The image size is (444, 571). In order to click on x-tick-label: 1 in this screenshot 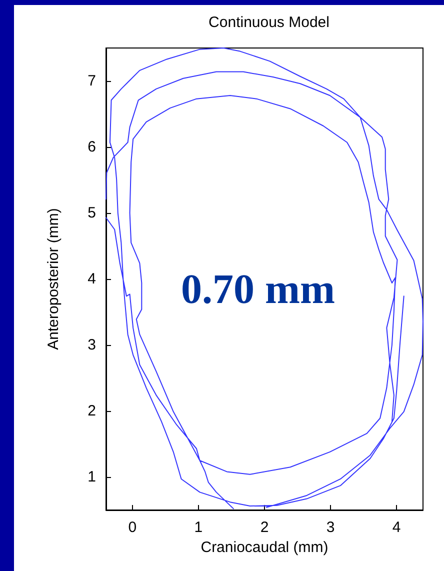, I will do `click(198, 527)`.